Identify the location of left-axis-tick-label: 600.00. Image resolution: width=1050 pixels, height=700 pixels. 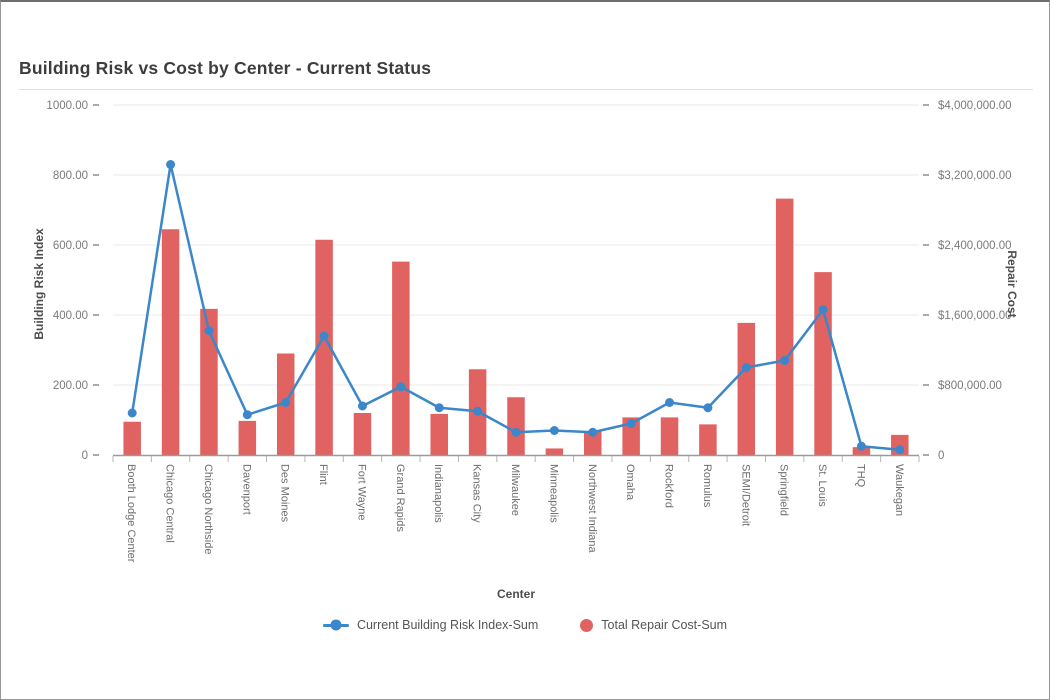
(70, 246).